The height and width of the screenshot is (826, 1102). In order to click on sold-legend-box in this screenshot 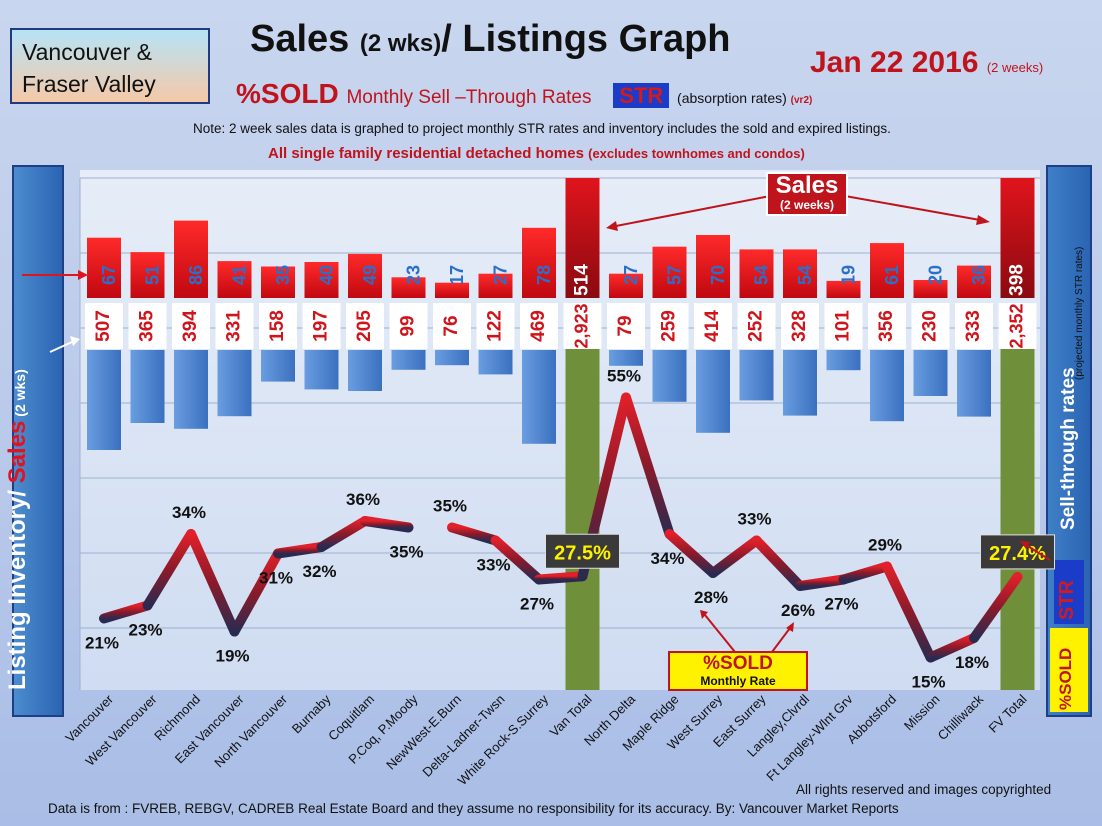, I will do `click(1069, 670)`.